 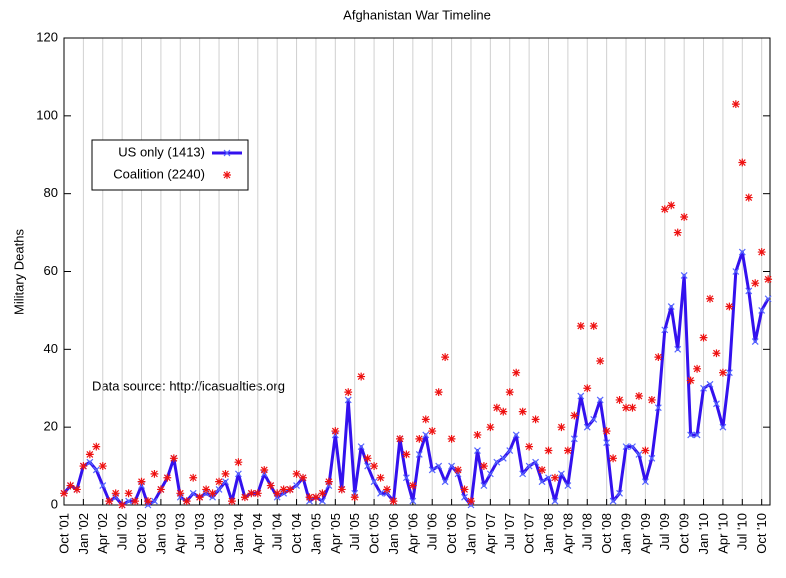 What do you see at coordinates (761, 533) in the screenshot?
I see `x-tick-label: Oct '10` at bounding box center [761, 533].